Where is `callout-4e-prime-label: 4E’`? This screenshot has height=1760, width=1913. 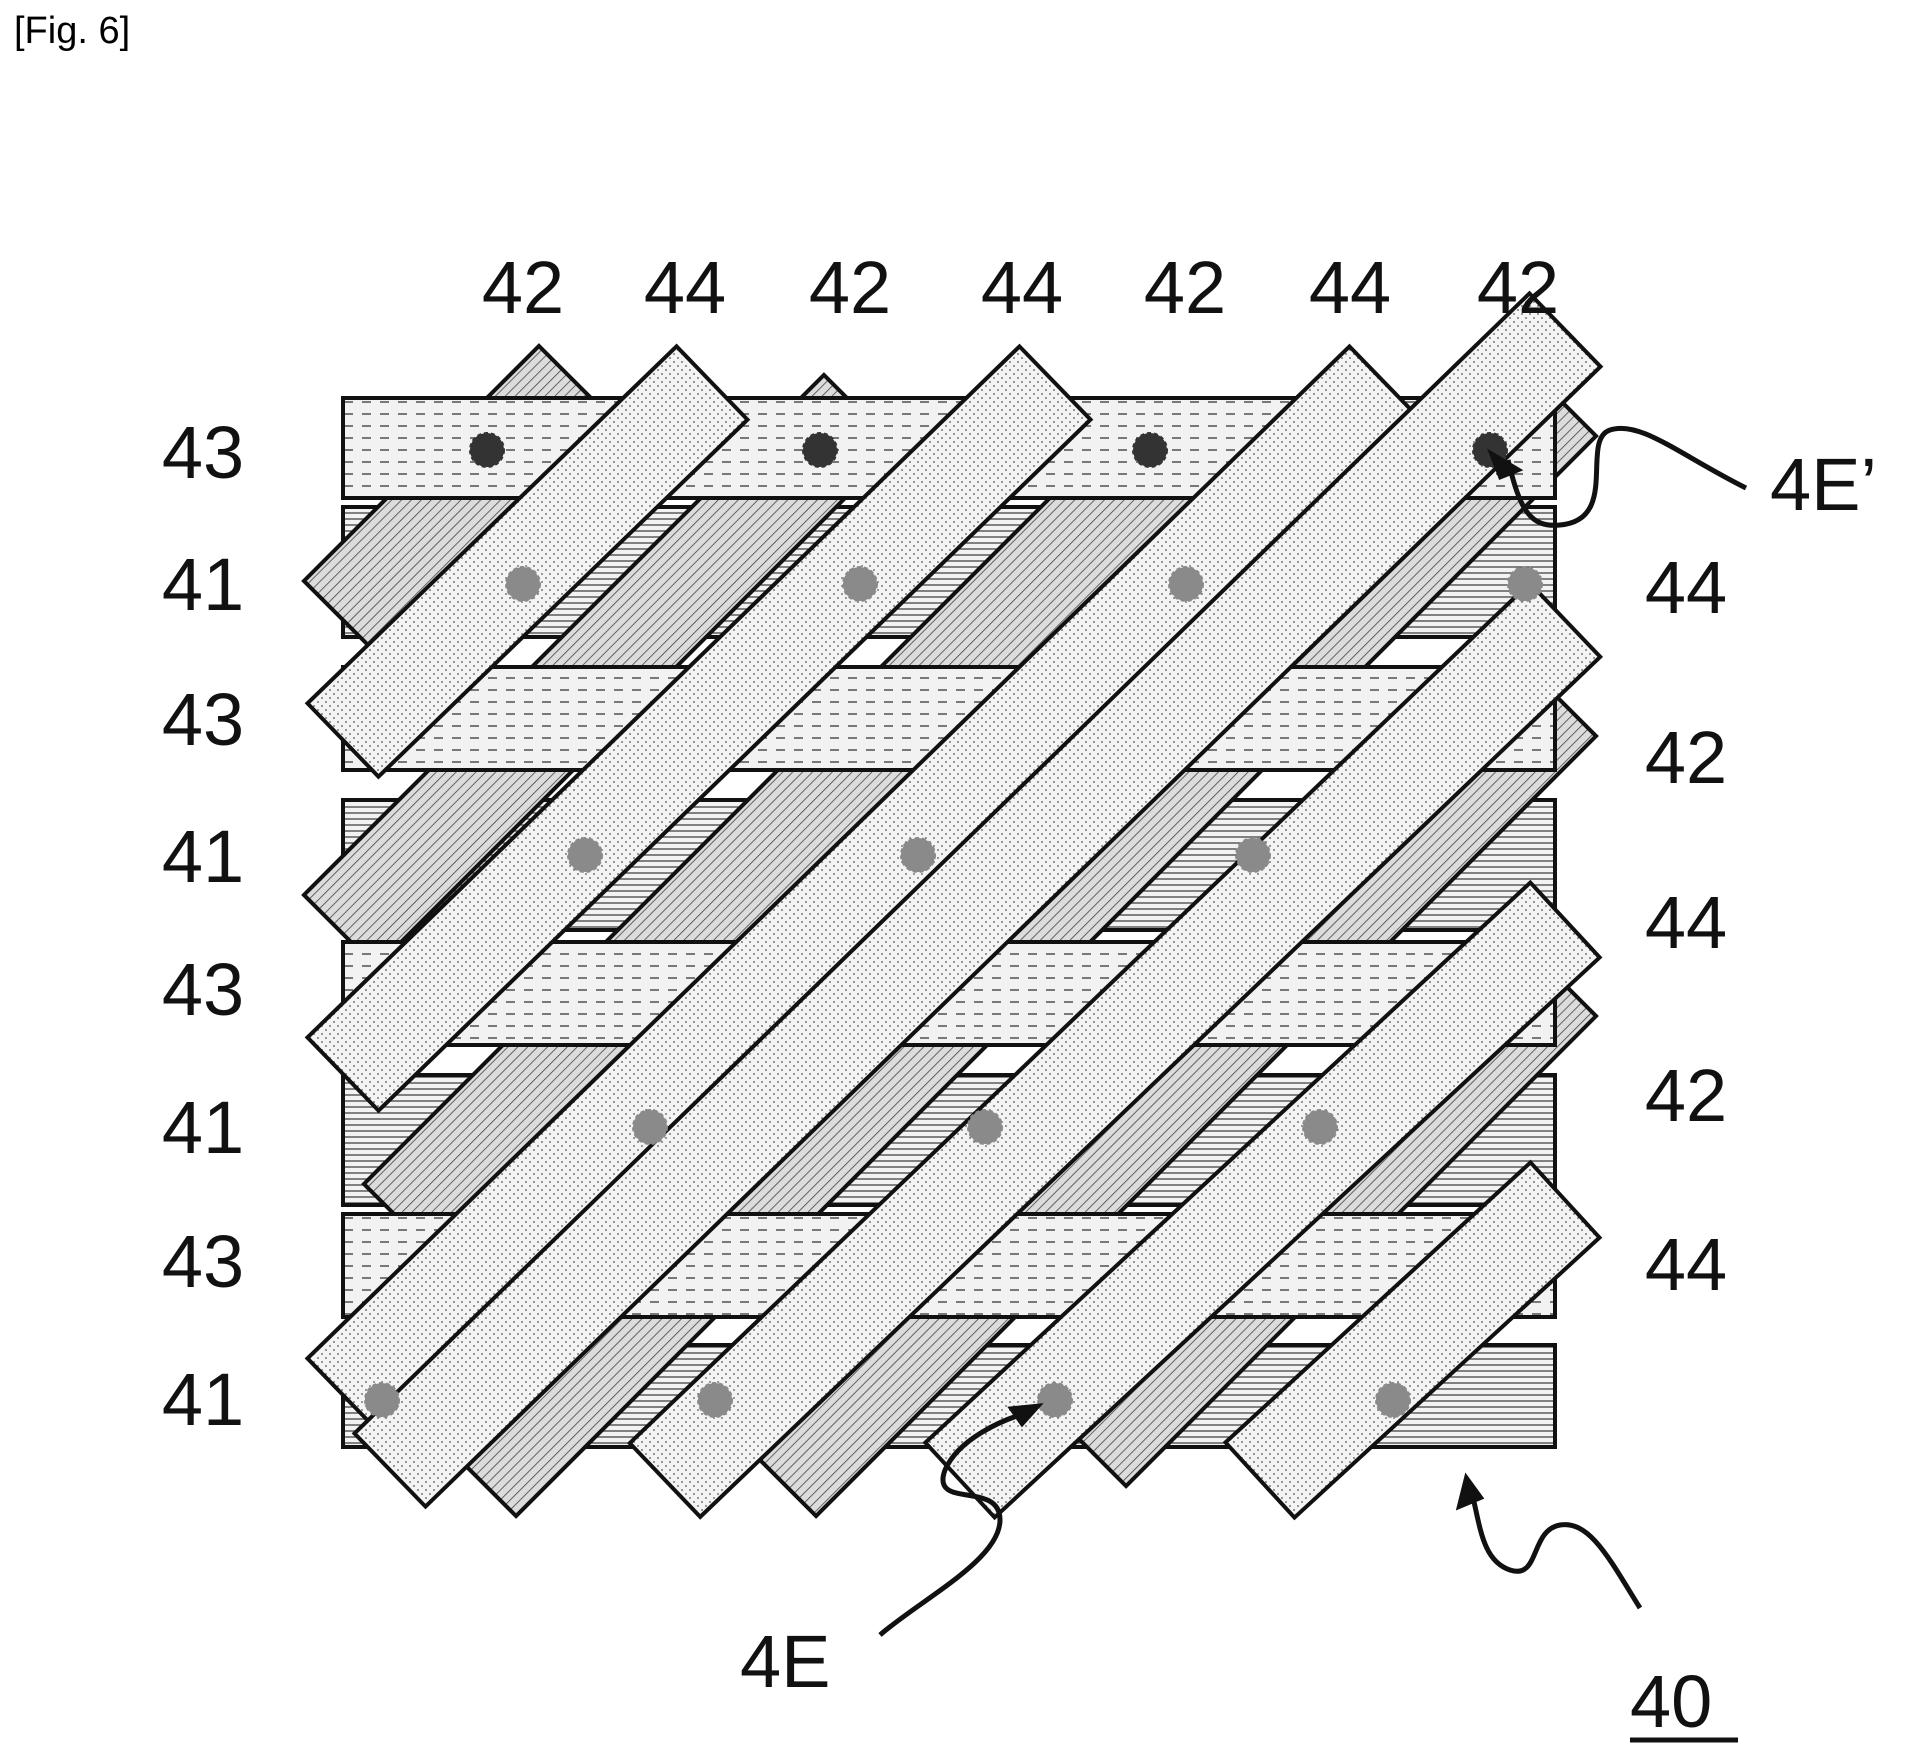 callout-4e-prime-label: 4E’ is located at coordinates (1823, 484).